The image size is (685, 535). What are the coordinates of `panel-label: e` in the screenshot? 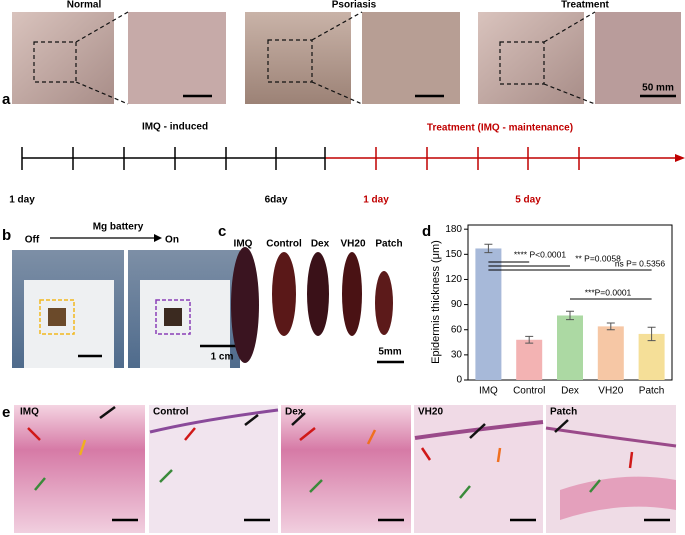 It's located at (6, 412).